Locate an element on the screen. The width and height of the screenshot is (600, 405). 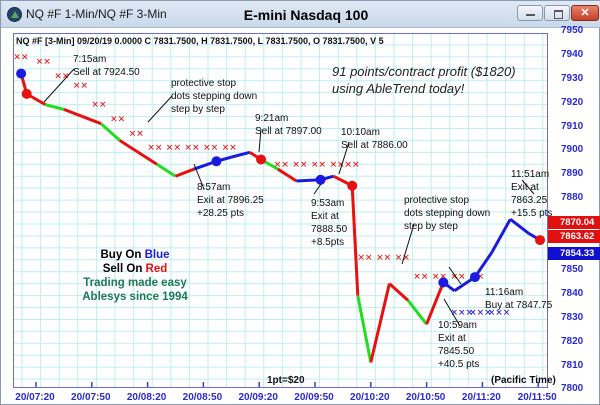
annotation-text: 9:53am is located at coordinates (328, 203).